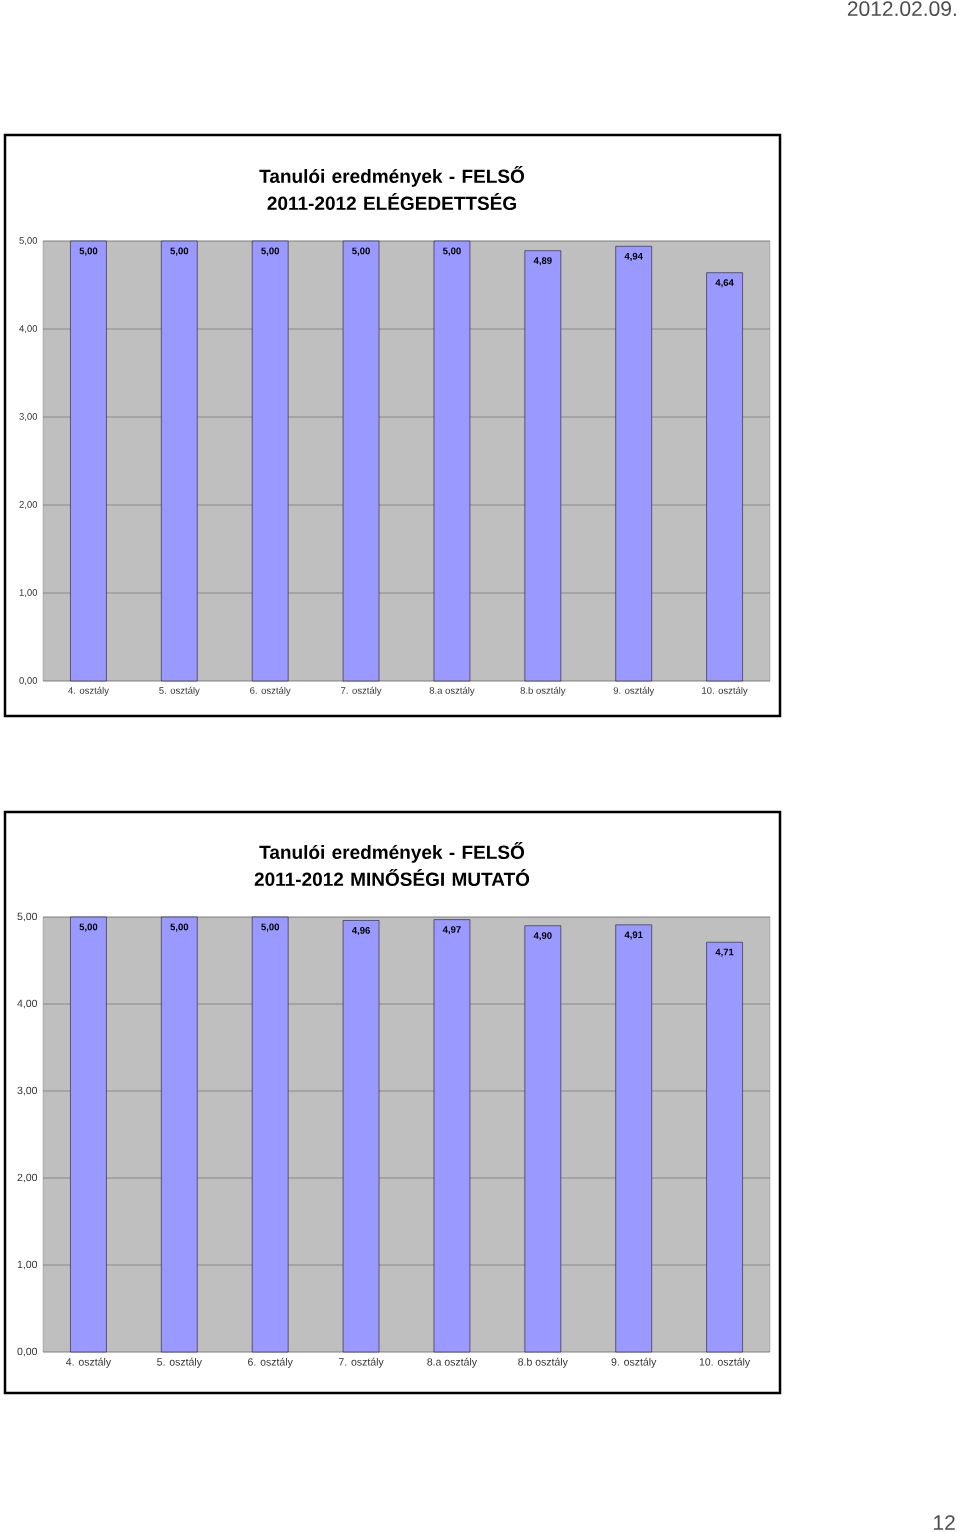 This screenshot has width=960, height=1532. What do you see at coordinates (901, 9) in the screenshot?
I see `text: 2012.02.09.` at bounding box center [901, 9].